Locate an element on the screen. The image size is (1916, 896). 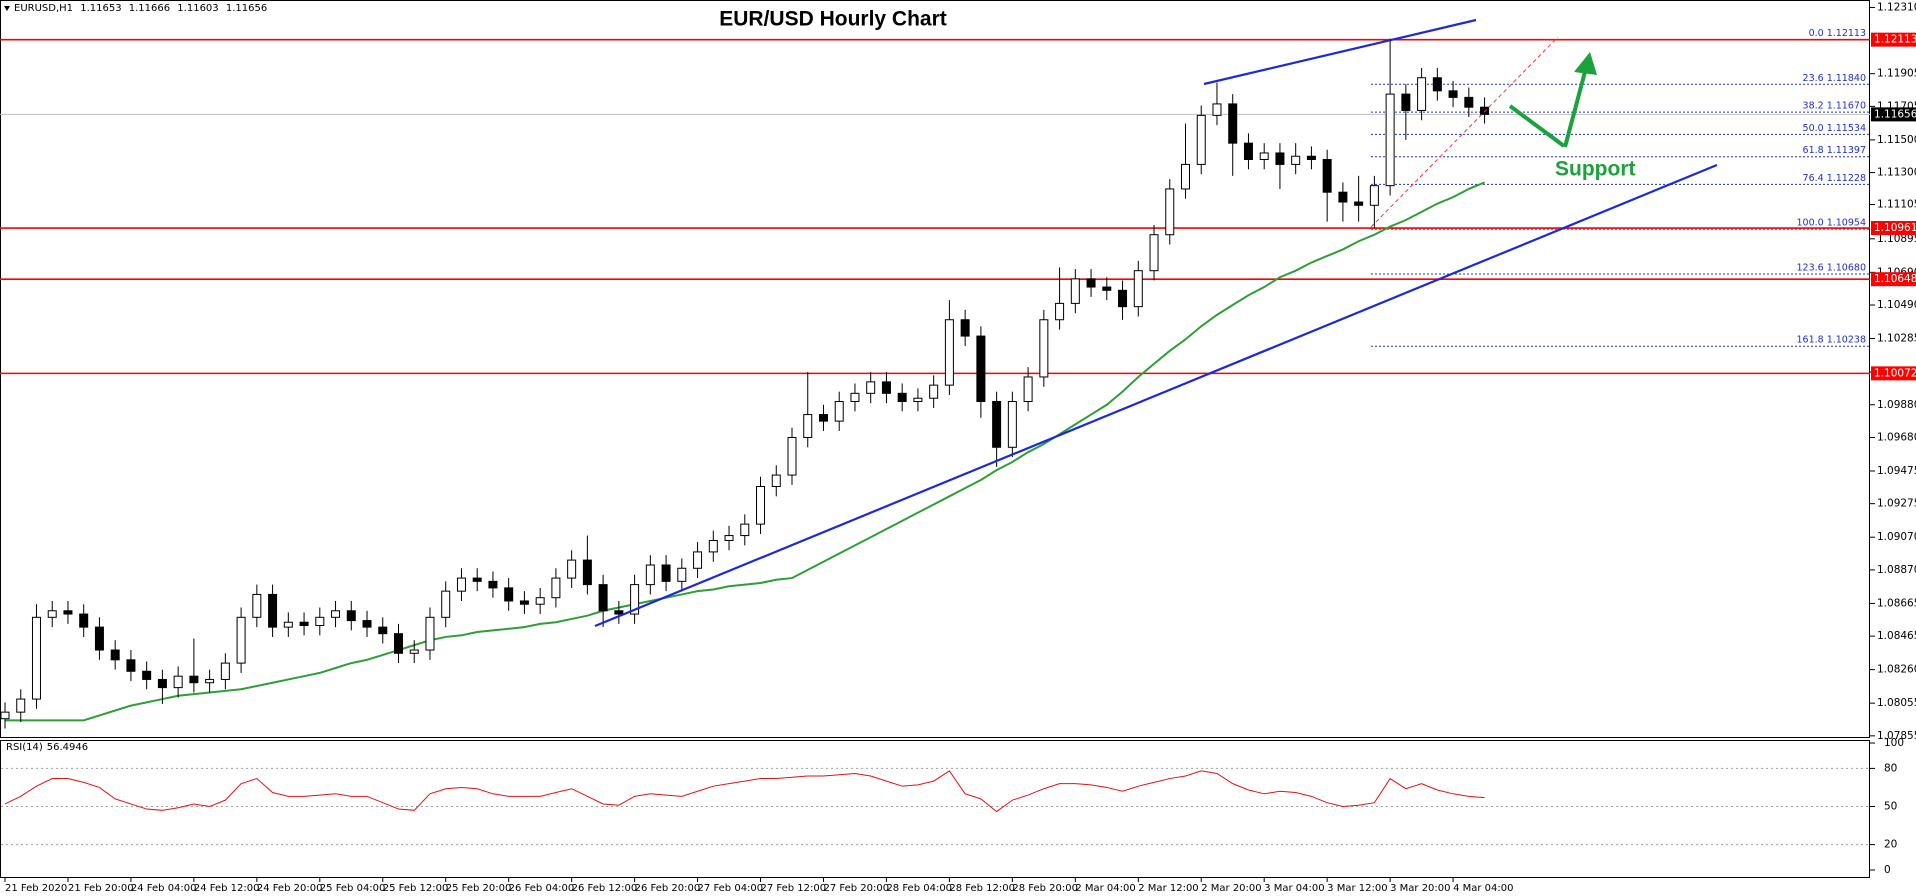
x-tick-label: 28 Feb 12:00 is located at coordinates (982, 888).